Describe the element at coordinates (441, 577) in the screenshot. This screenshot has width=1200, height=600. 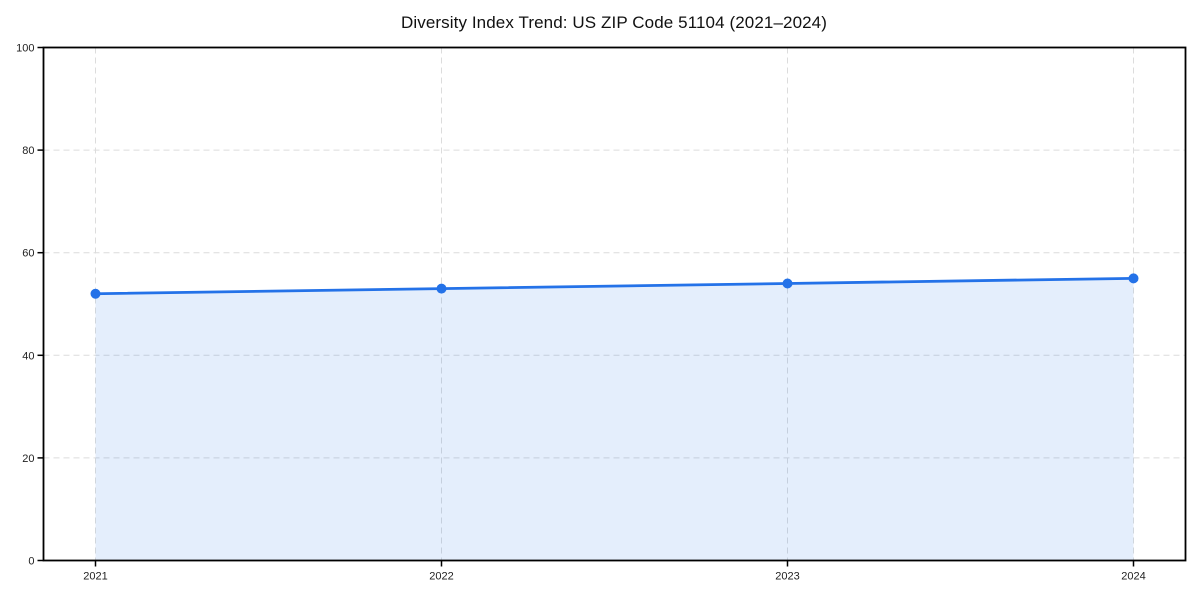
I see `x-tick-label: 2022` at that location.